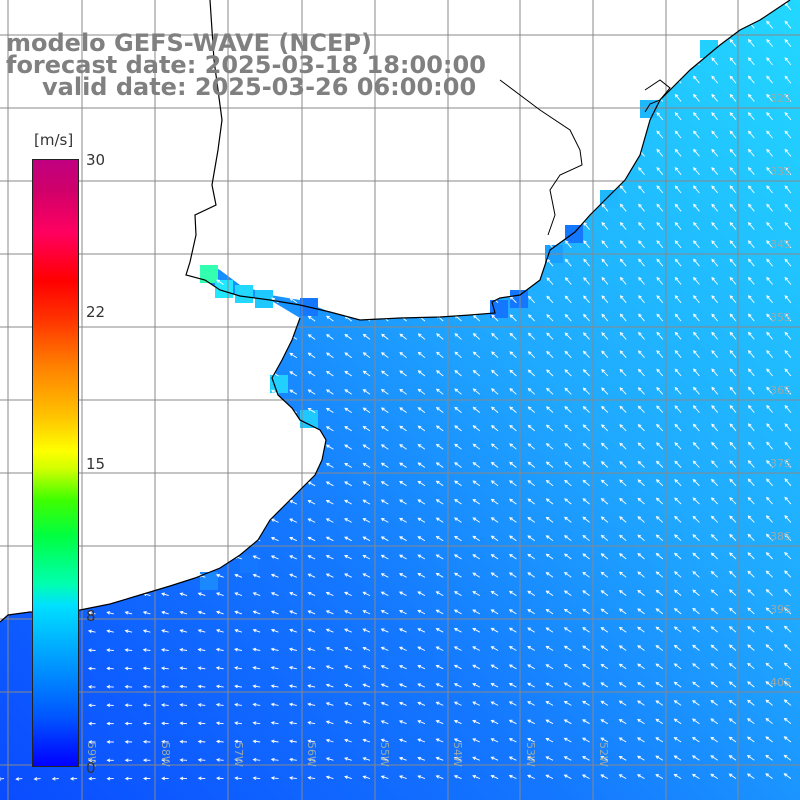 The image size is (800, 800). What do you see at coordinates (249, 564) in the screenshot?
I see `ocean-cell` at bounding box center [249, 564].